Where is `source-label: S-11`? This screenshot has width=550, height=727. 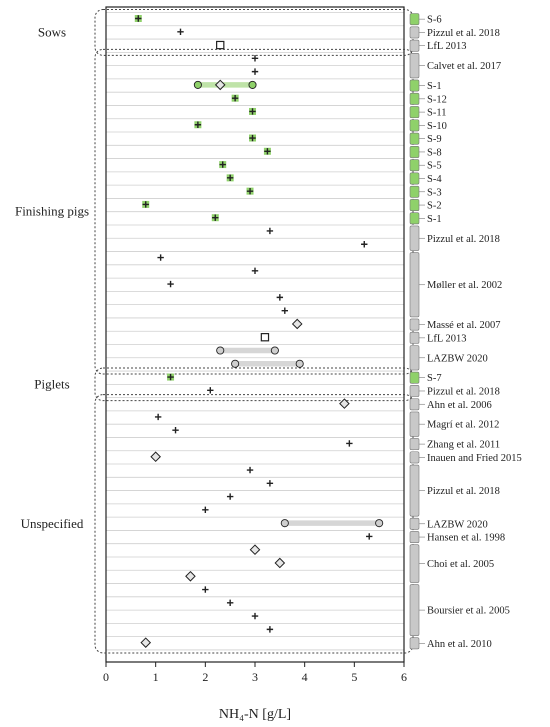
source-label: S-11 is located at coordinates (436, 113).